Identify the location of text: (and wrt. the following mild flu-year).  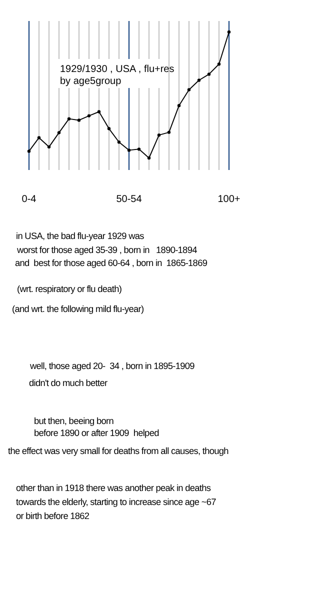
(78, 309).